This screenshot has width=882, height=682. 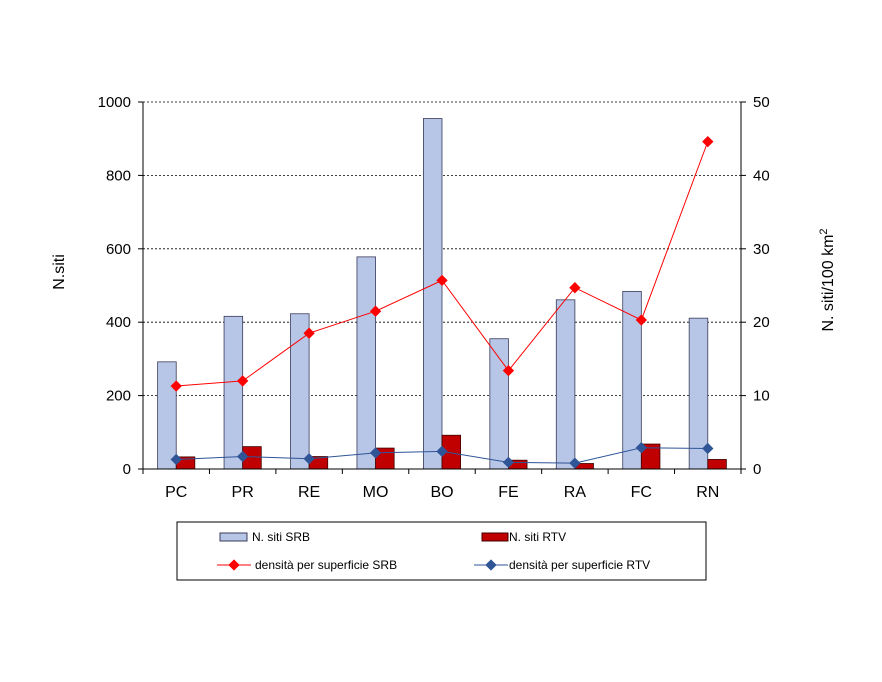 What do you see at coordinates (761, 322) in the screenshot?
I see `right-tick-label: 20` at bounding box center [761, 322].